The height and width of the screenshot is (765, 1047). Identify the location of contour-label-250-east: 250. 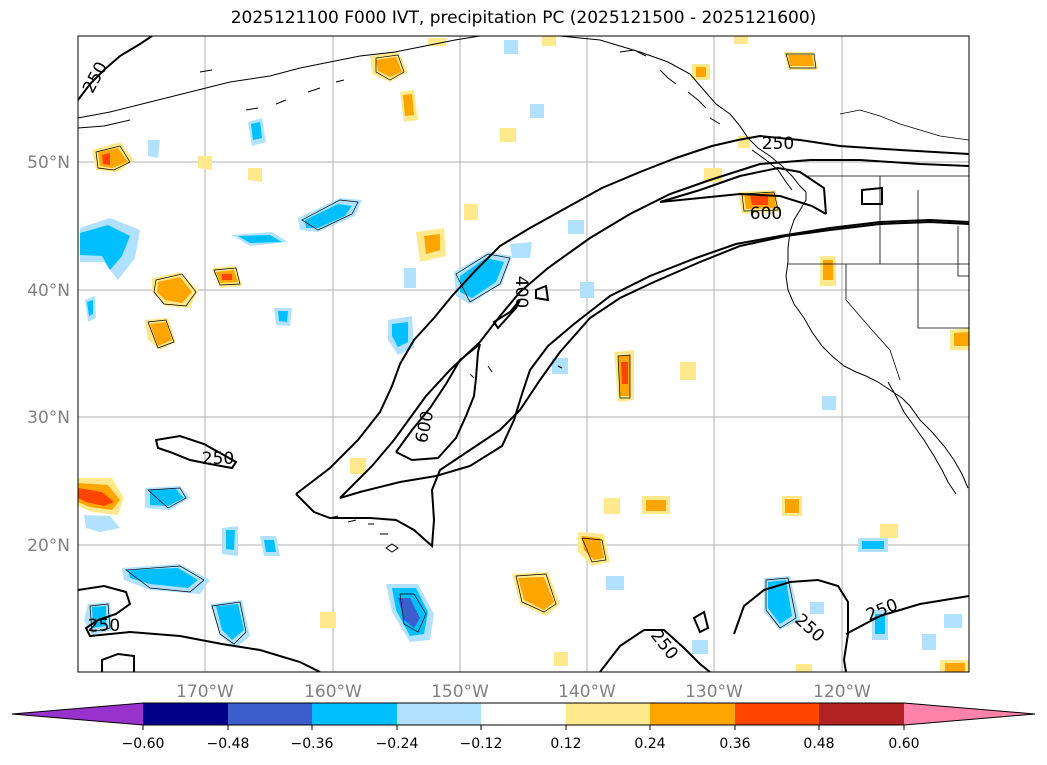
(882, 610).